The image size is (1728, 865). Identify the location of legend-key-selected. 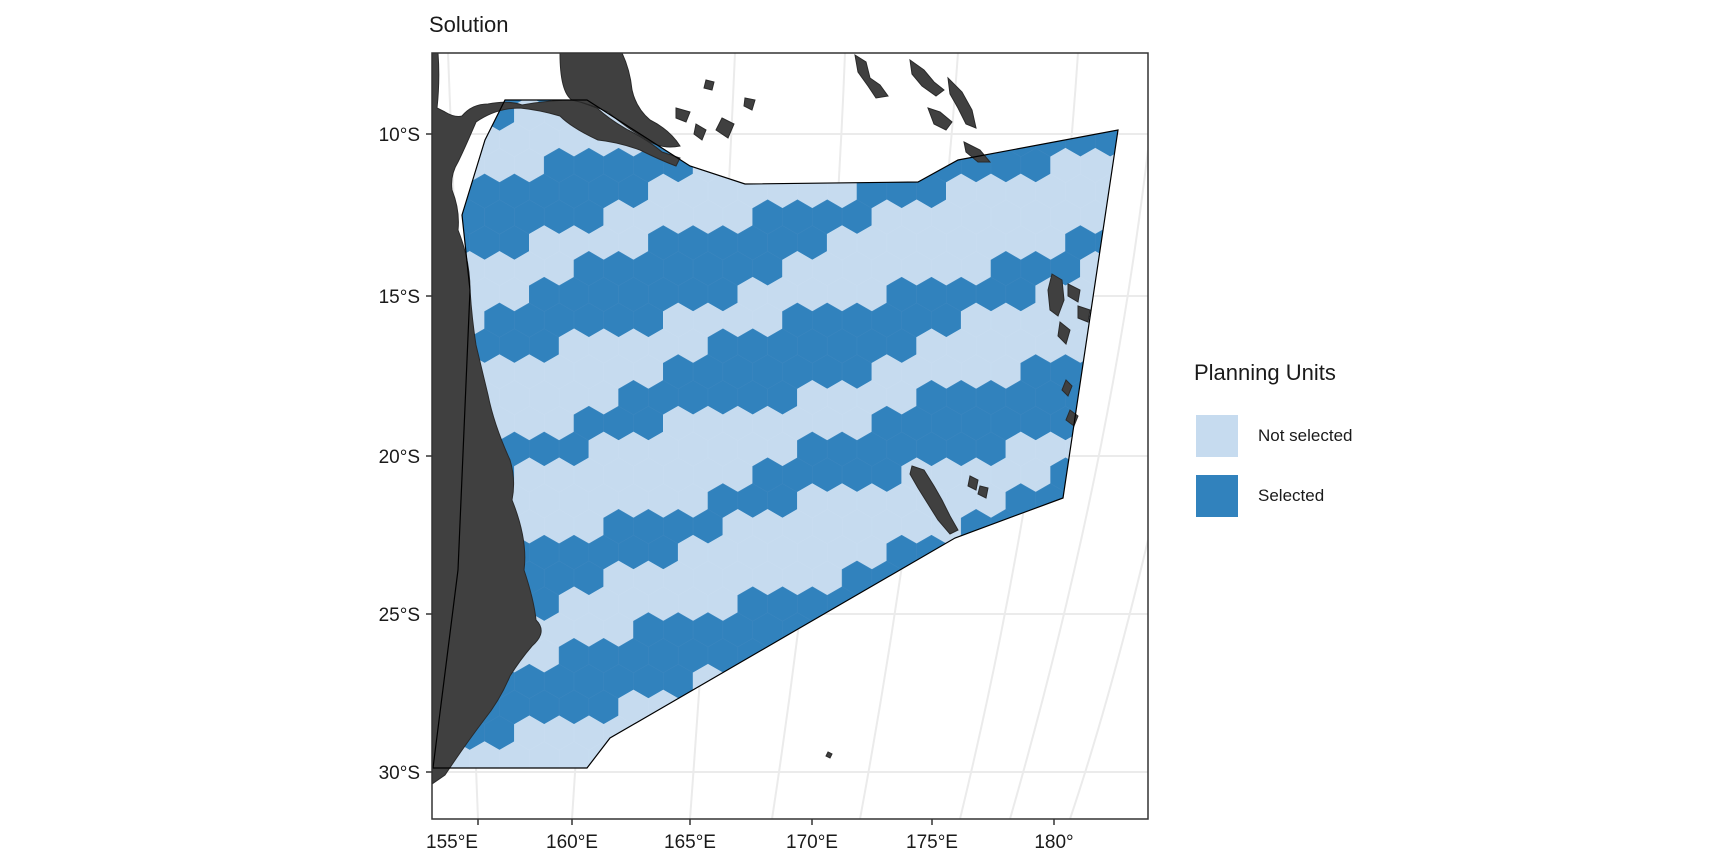
(1217, 496).